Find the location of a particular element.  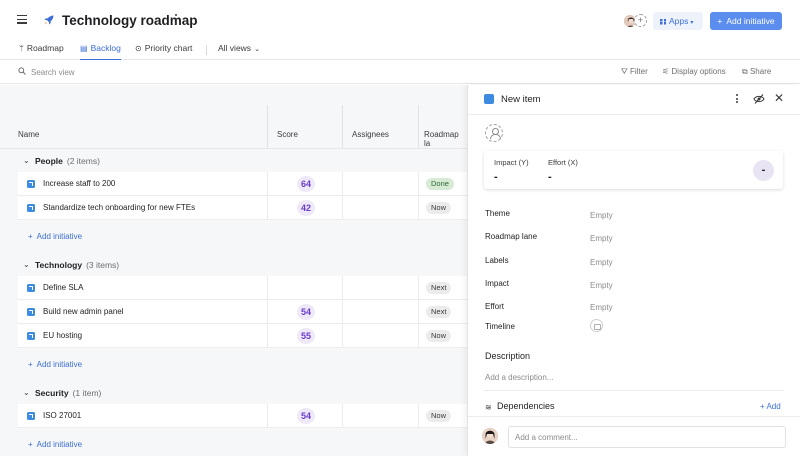

group-header-technology: Technology (3 items) is located at coordinates (77, 265).